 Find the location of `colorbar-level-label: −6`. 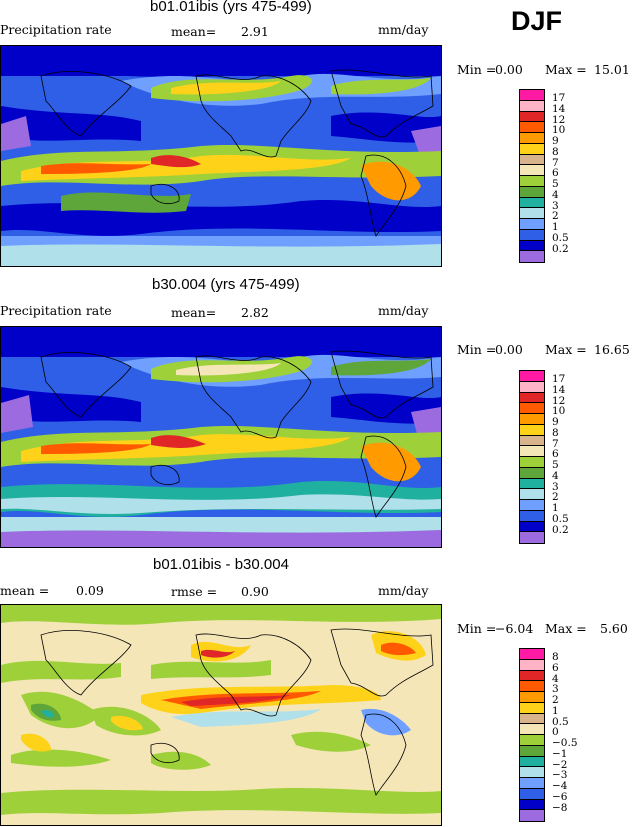

colorbar-level-label: −6 is located at coordinates (560, 796).